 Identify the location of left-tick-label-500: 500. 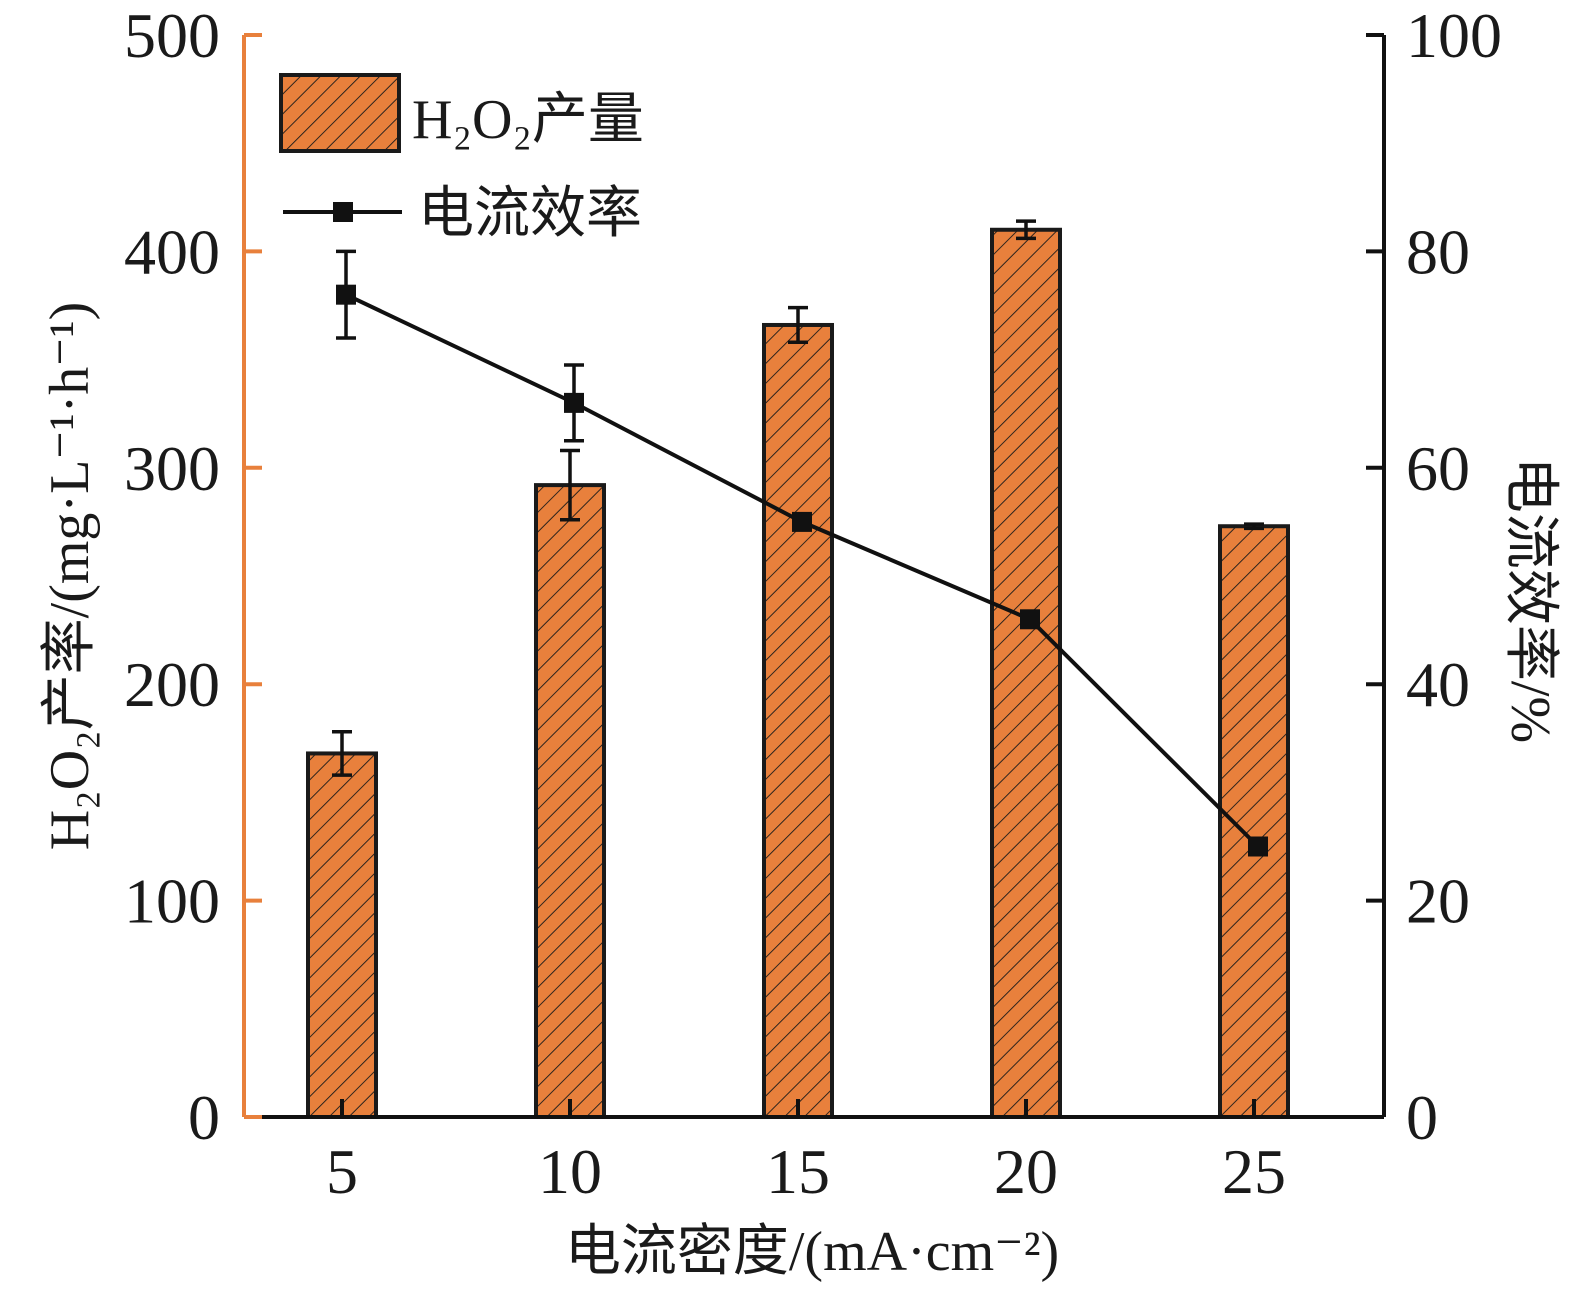
(172, 35).